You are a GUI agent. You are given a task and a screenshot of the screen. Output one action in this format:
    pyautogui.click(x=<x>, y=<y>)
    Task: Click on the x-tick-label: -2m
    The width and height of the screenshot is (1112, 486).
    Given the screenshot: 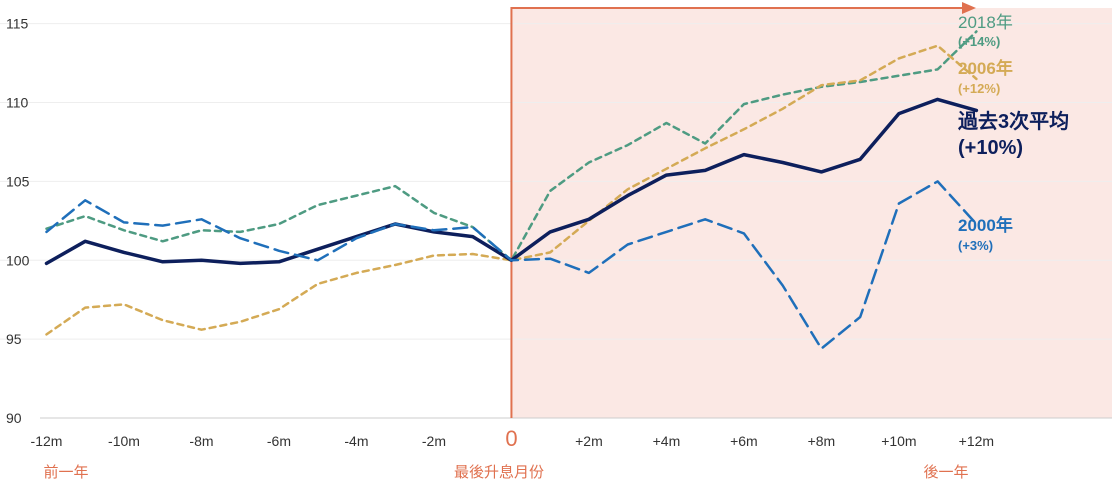 What is the action you would take?
    pyautogui.click(x=434, y=441)
    